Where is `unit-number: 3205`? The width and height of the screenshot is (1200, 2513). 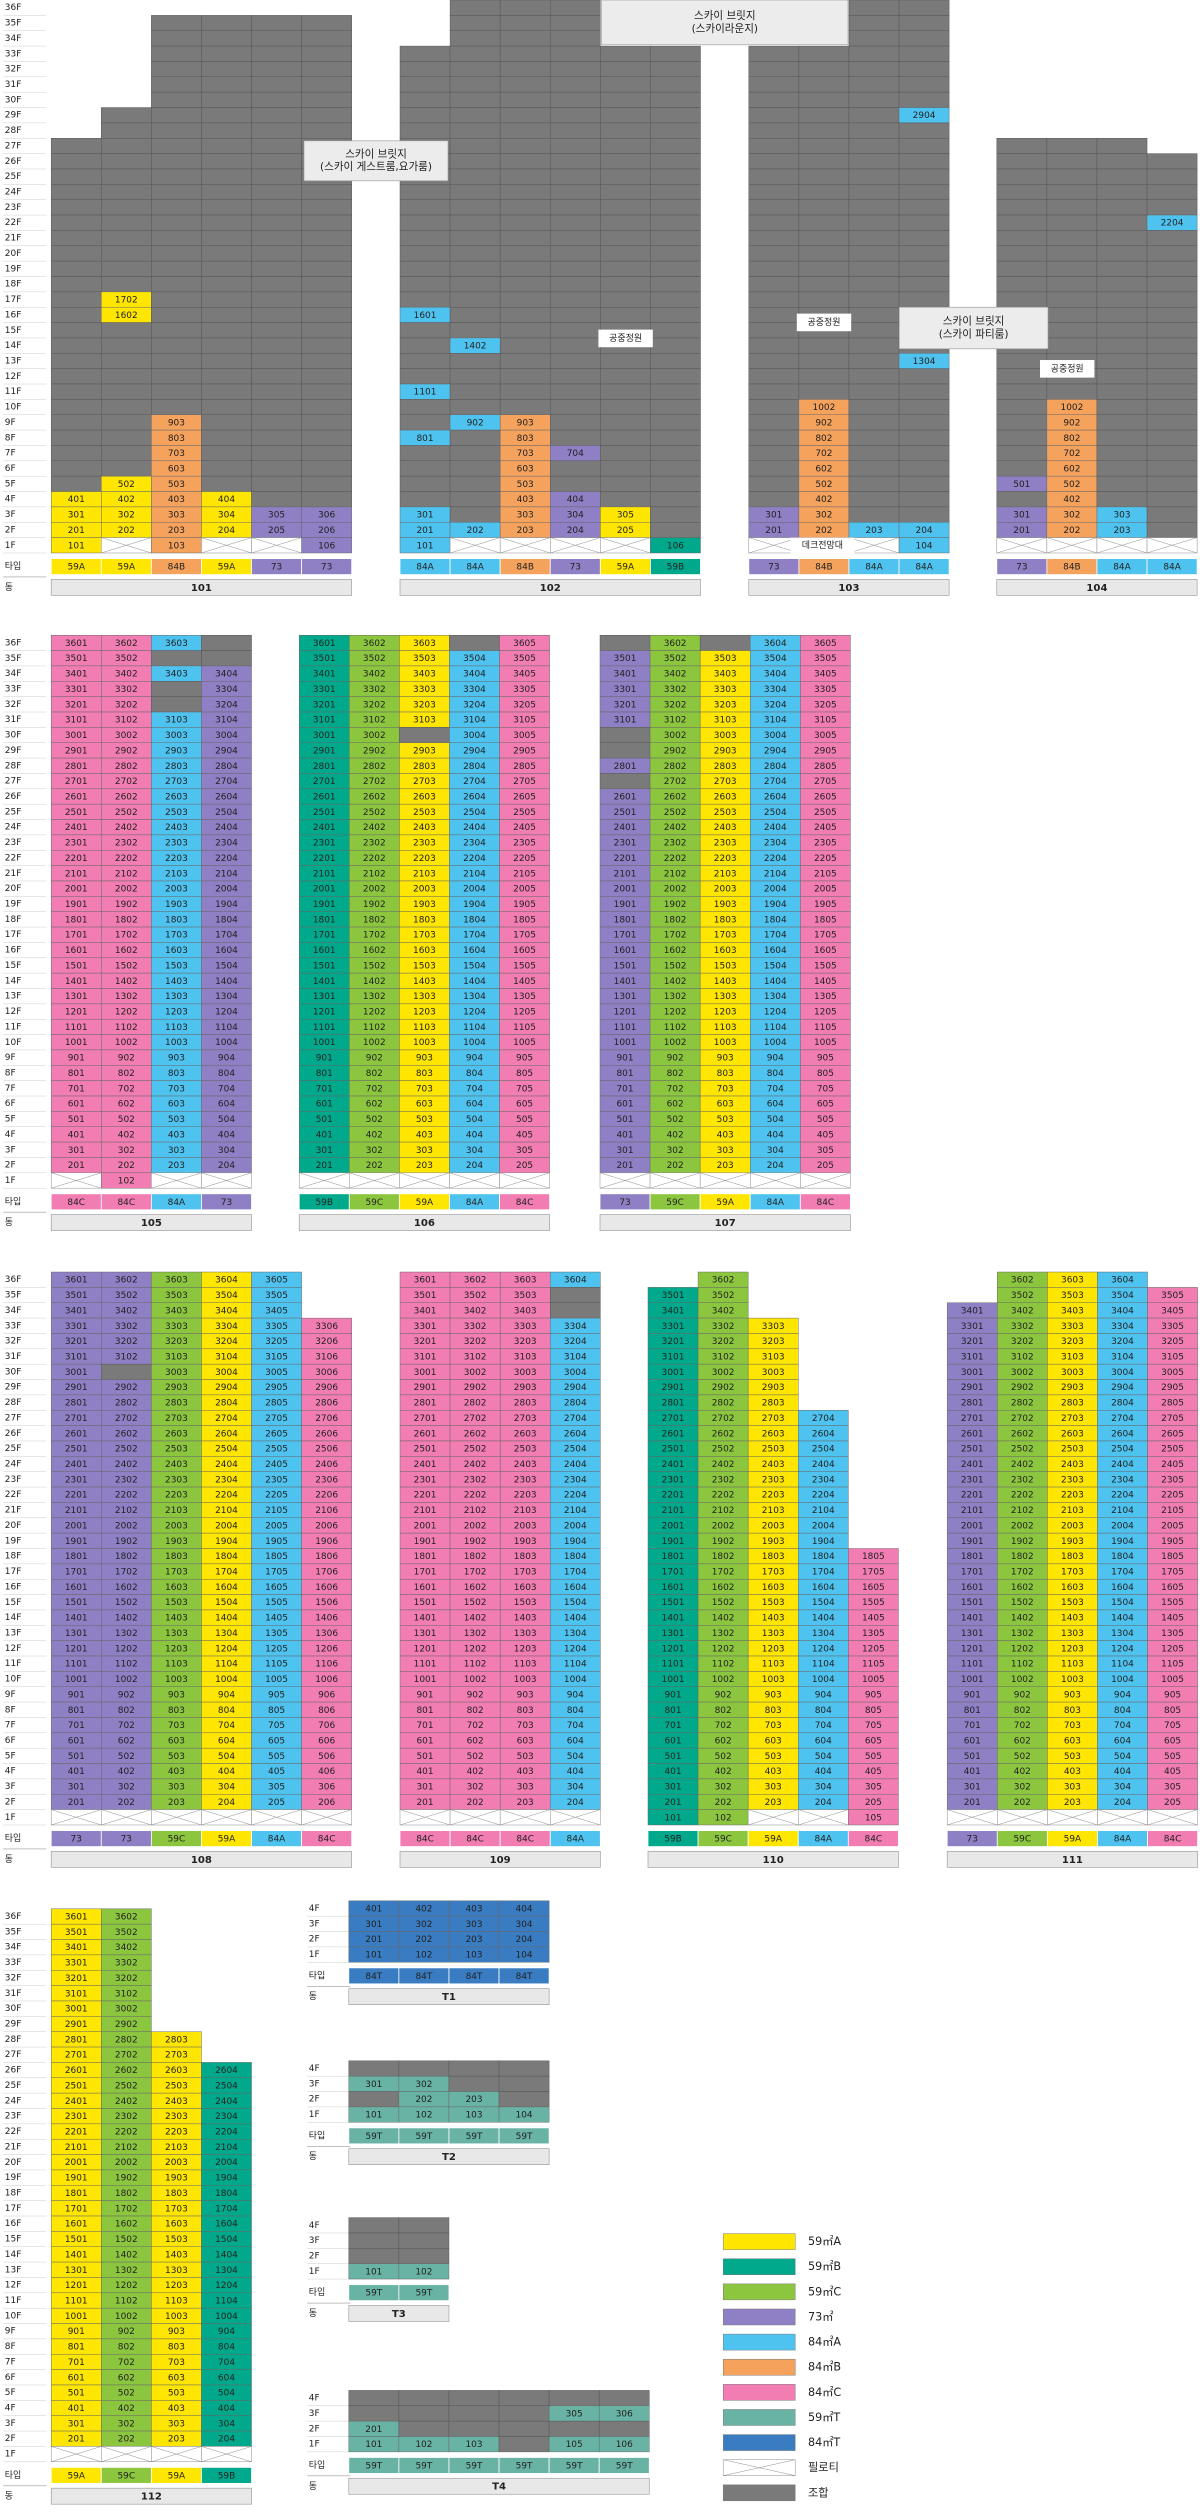 unit-number: 3205 is located at coordinates (524, 705).